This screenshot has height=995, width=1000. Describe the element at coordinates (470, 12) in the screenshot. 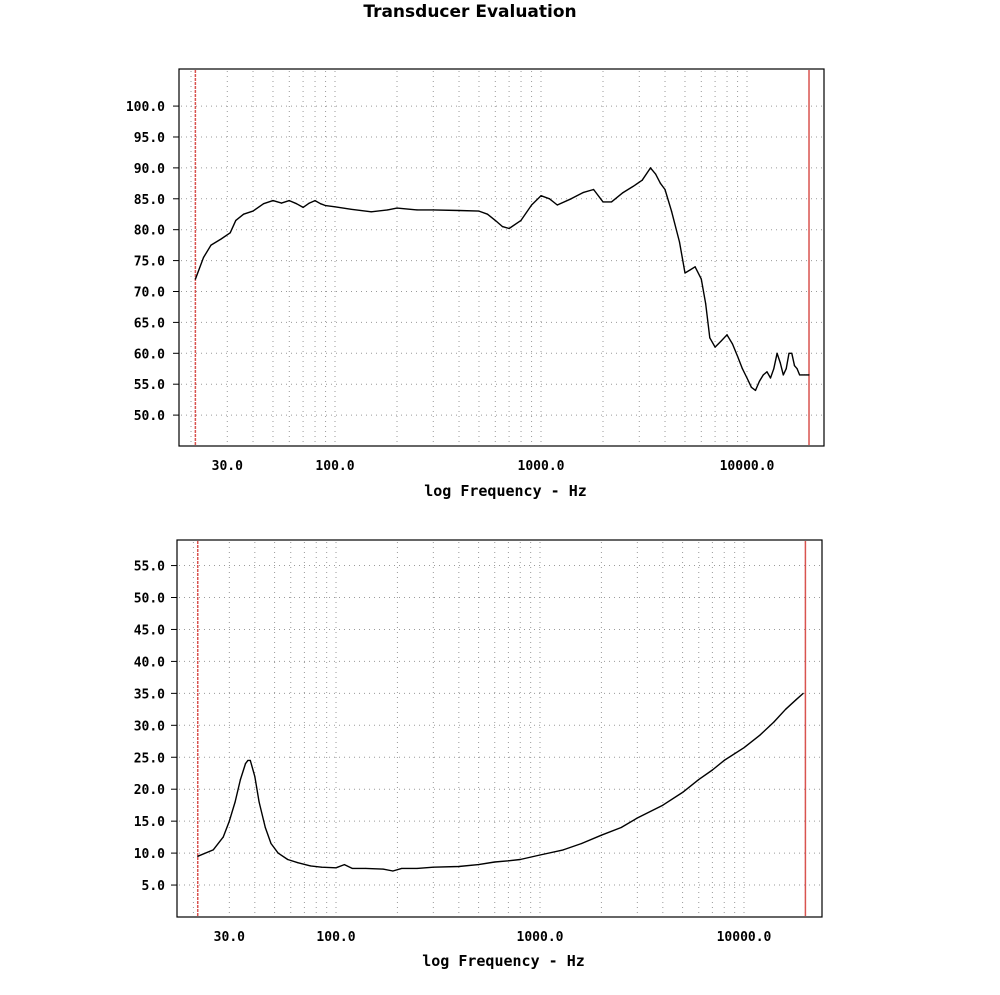

I see `chart-title: Transducer Evaluation` at that location.